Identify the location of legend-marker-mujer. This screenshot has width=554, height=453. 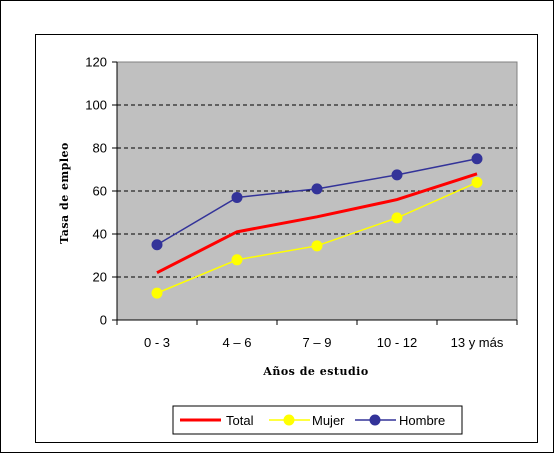
(289, 420).